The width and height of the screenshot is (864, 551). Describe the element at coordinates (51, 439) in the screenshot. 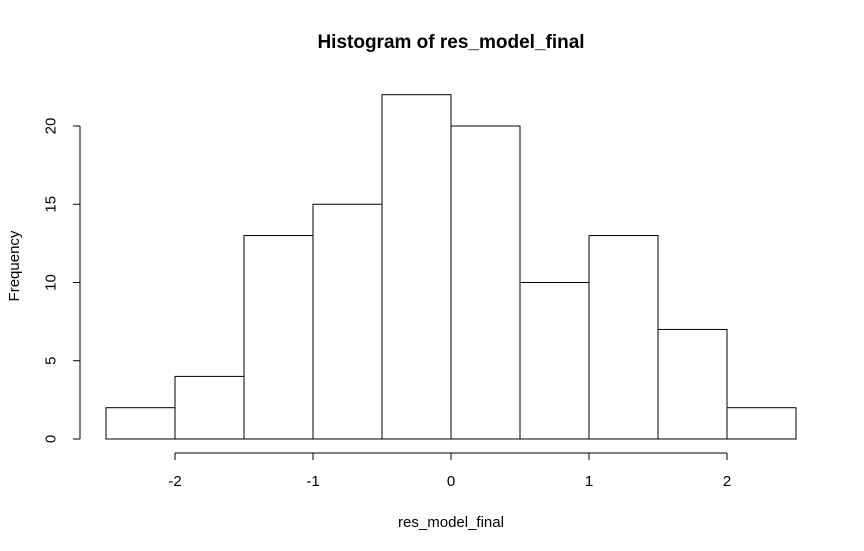

I see `y-tick-label: 0` at that location.